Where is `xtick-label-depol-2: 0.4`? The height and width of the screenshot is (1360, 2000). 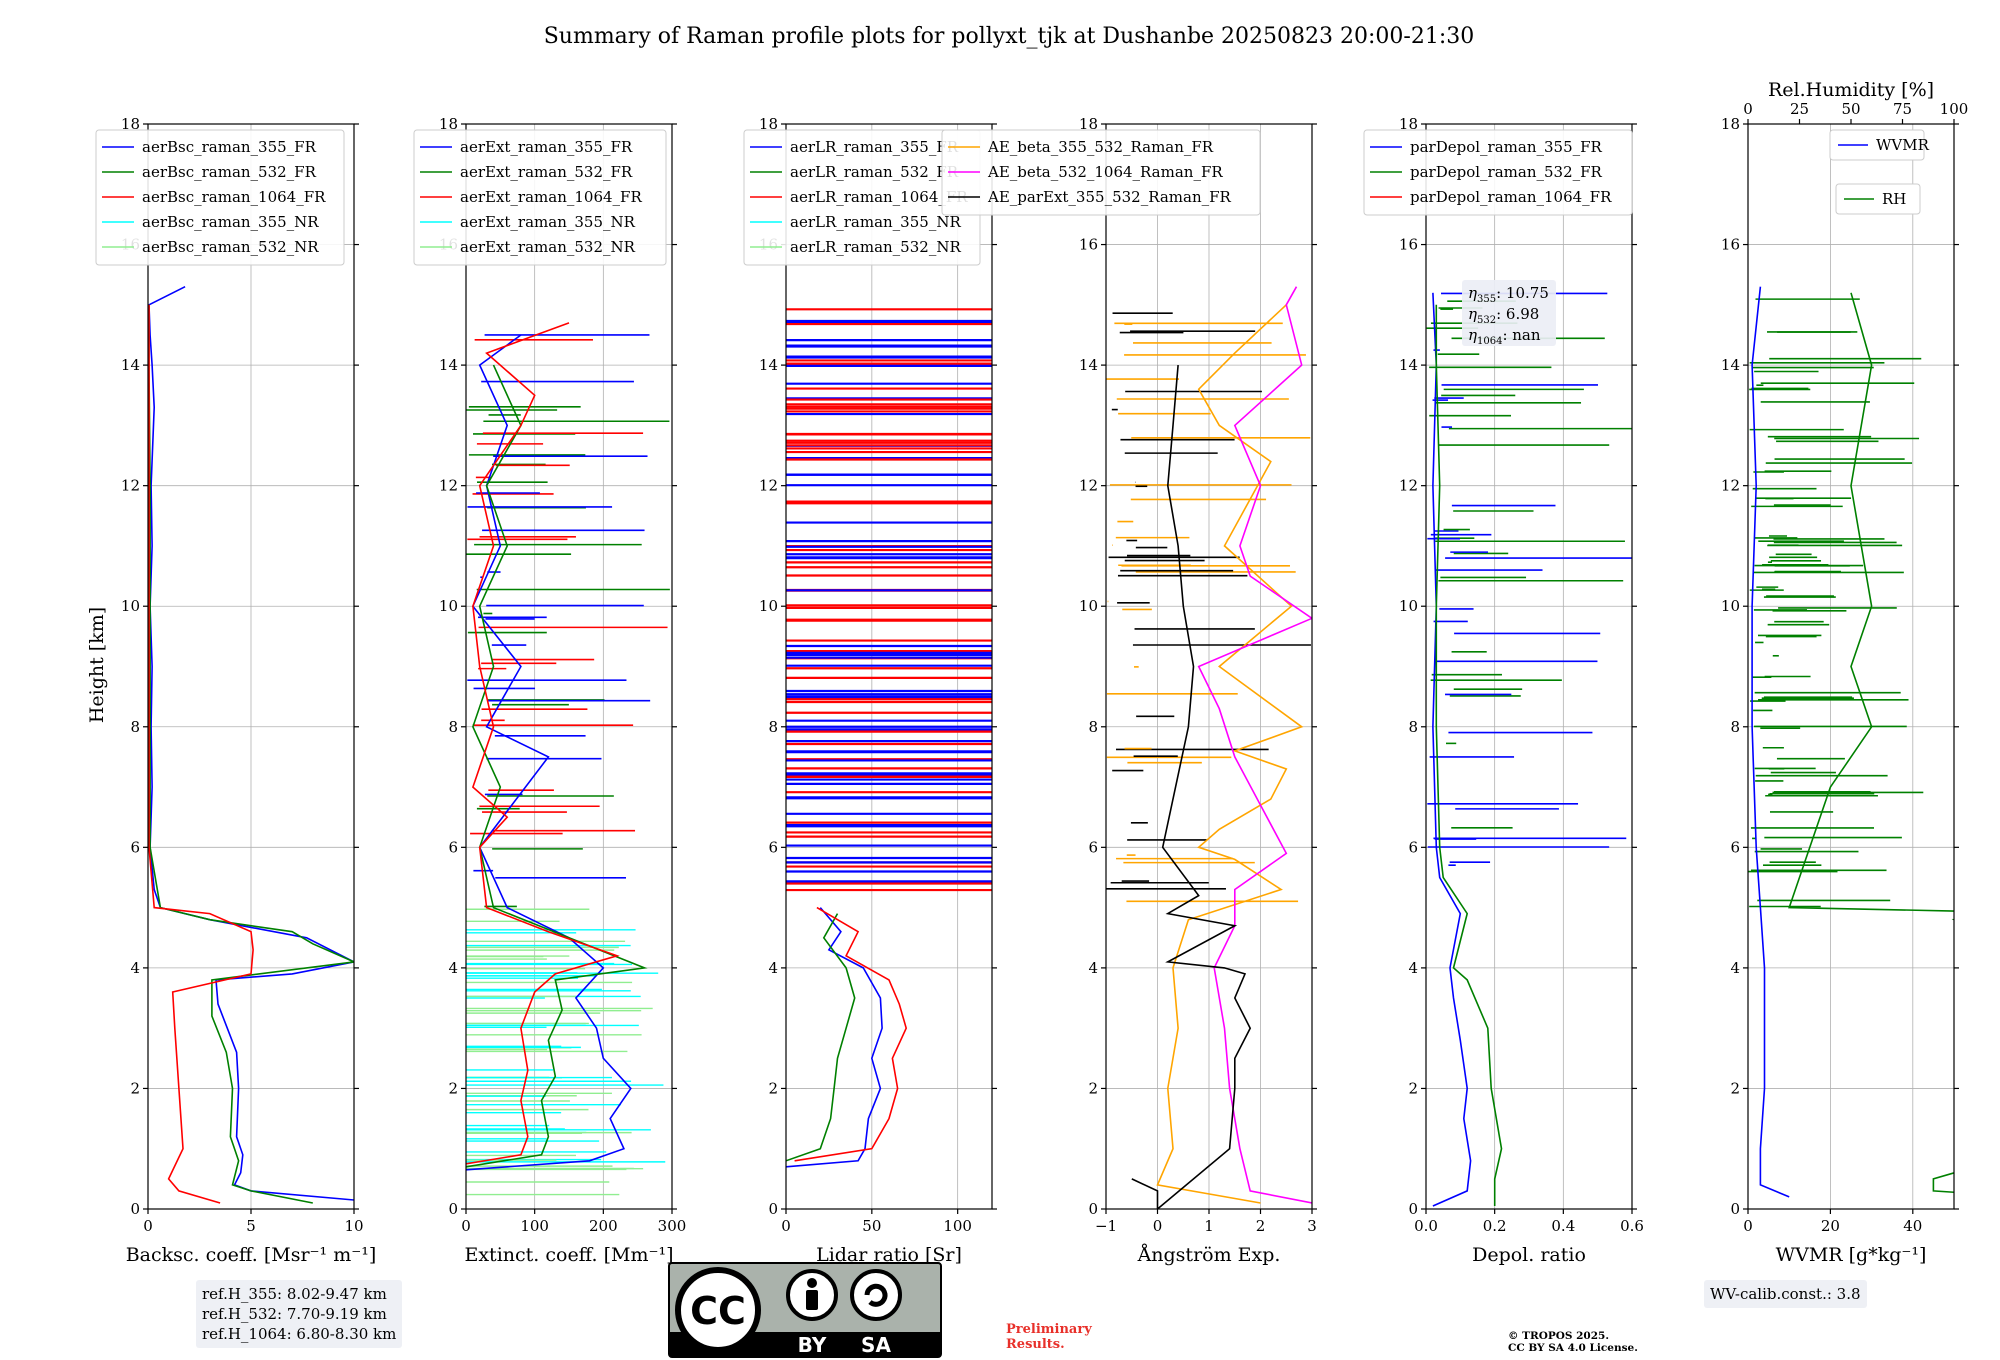
xtick-label-depol-2: 0.4 is located at coordinates (1563, 1226).